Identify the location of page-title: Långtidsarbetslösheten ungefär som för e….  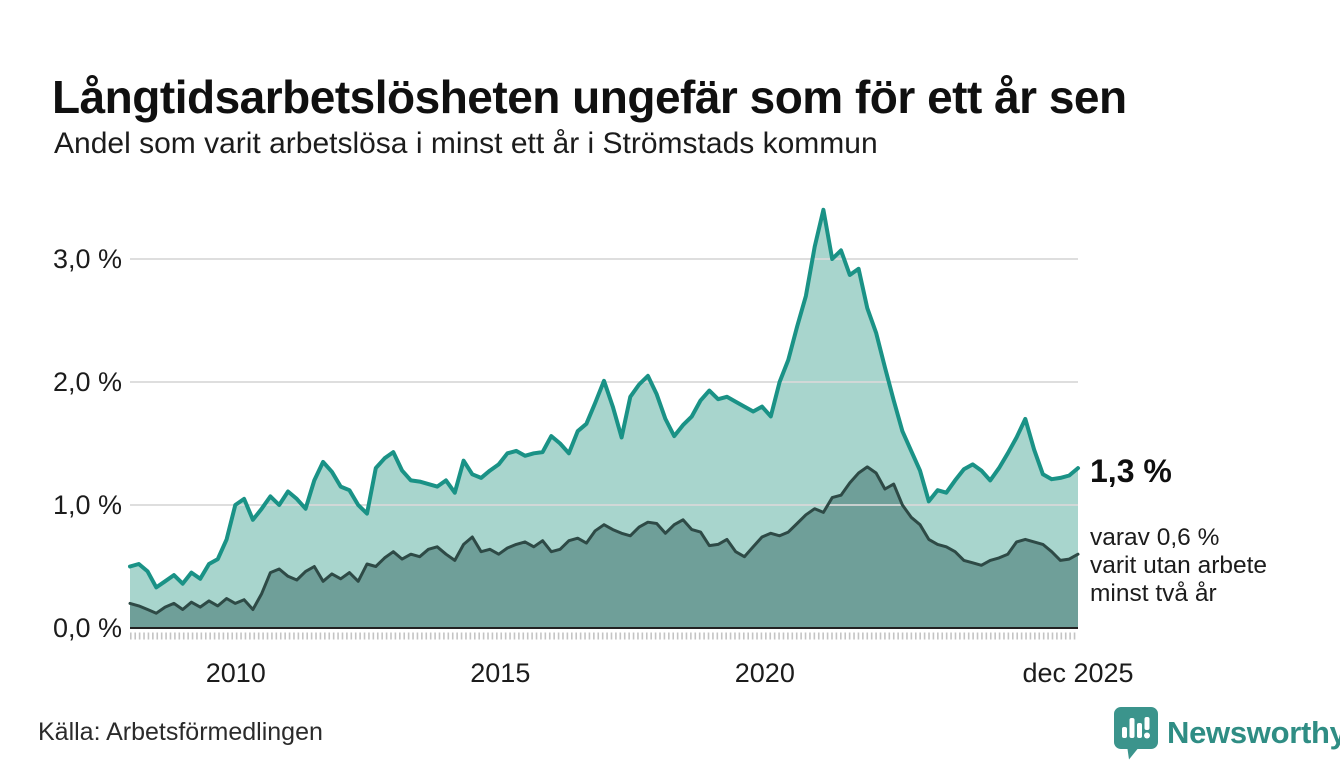
(589, 96).